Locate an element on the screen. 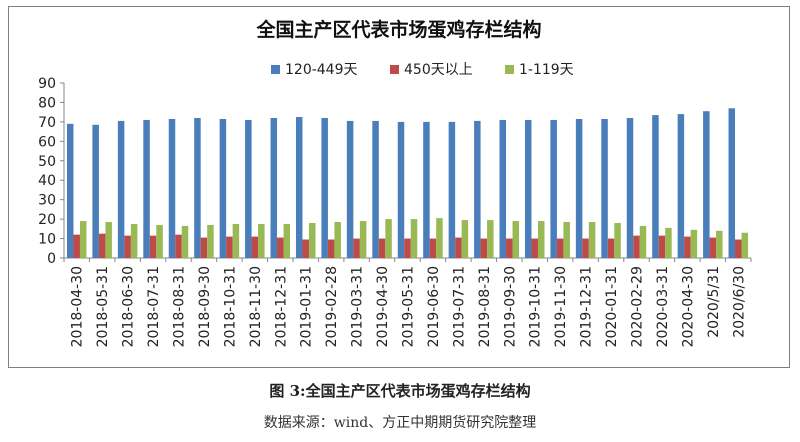 This screenshot has height=442, width=800. y-tick-label: 0 is located at coordinates (51, 259).